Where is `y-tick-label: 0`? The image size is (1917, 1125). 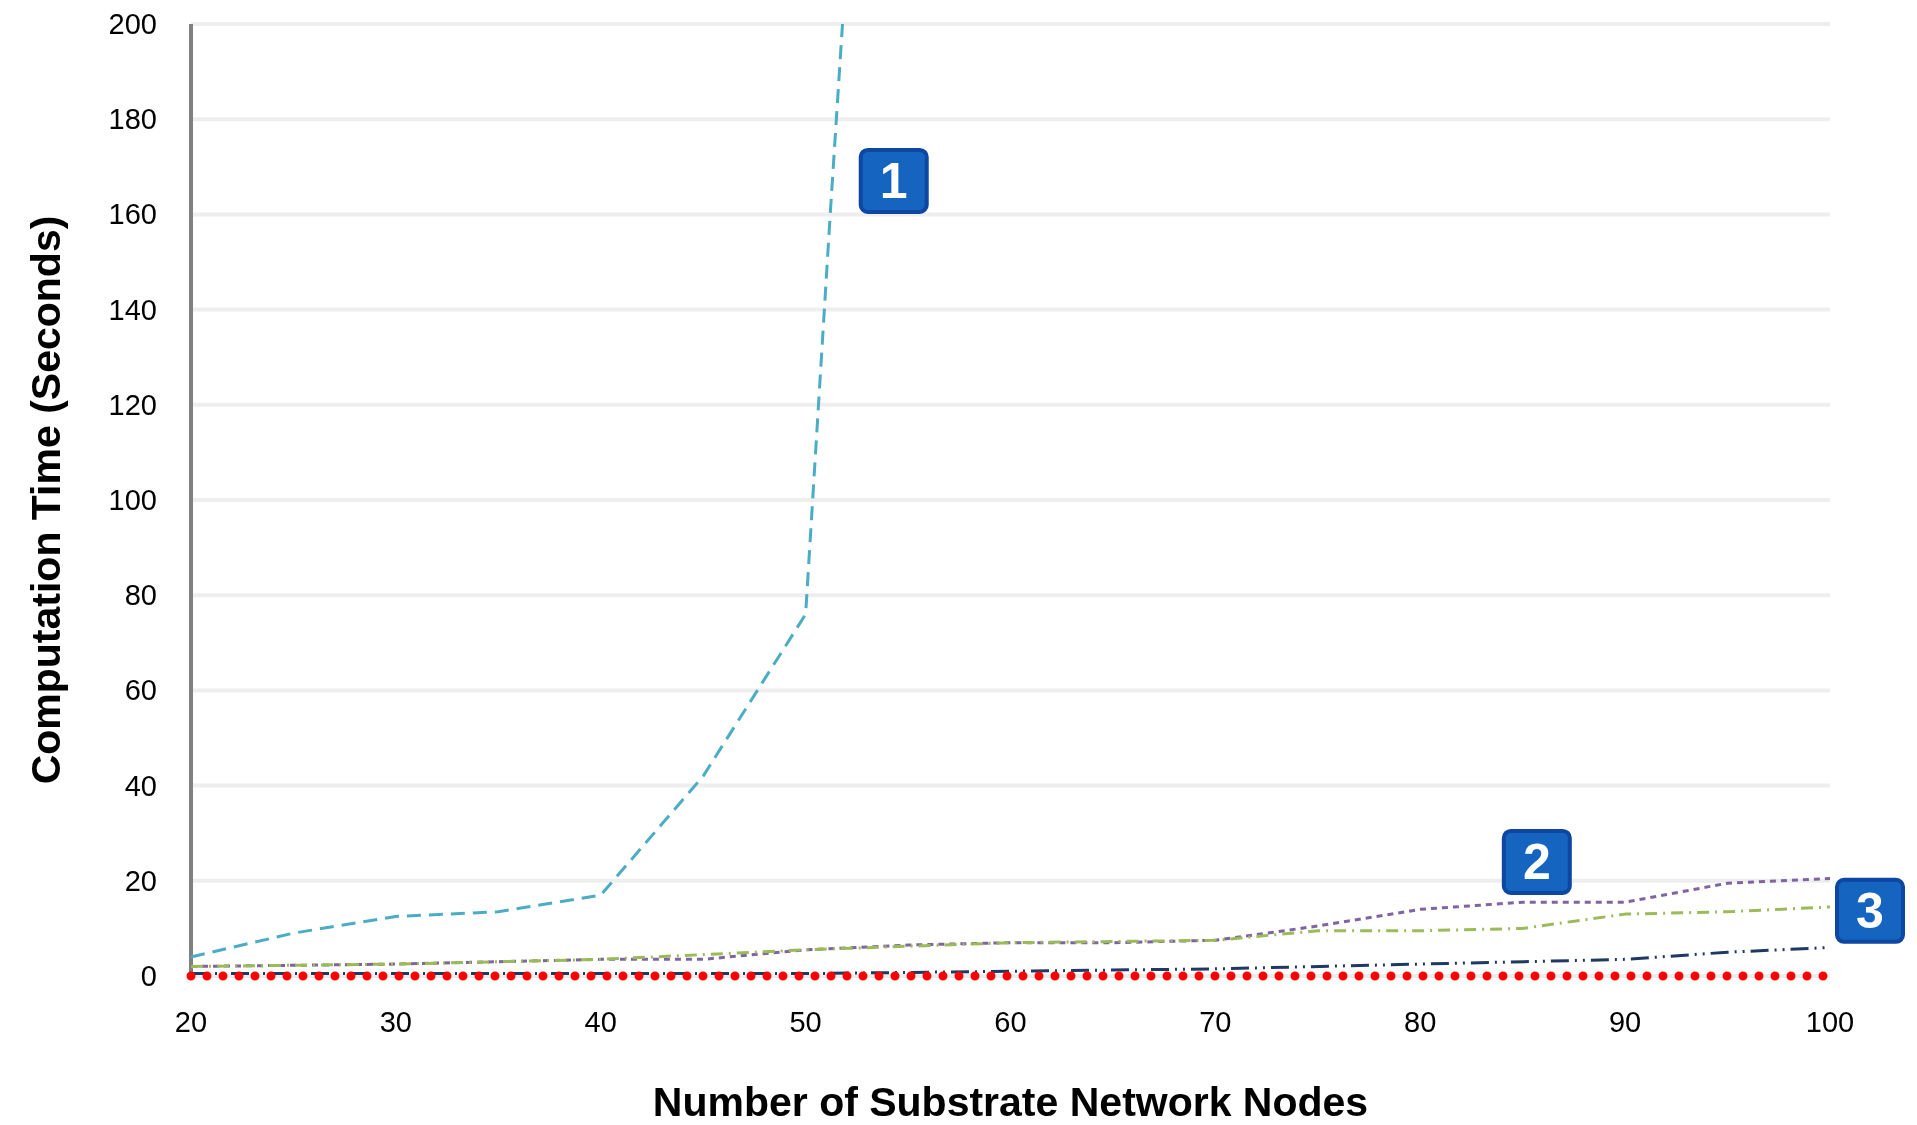
y-tick-label: 0 is located at coordinates (148, 976).